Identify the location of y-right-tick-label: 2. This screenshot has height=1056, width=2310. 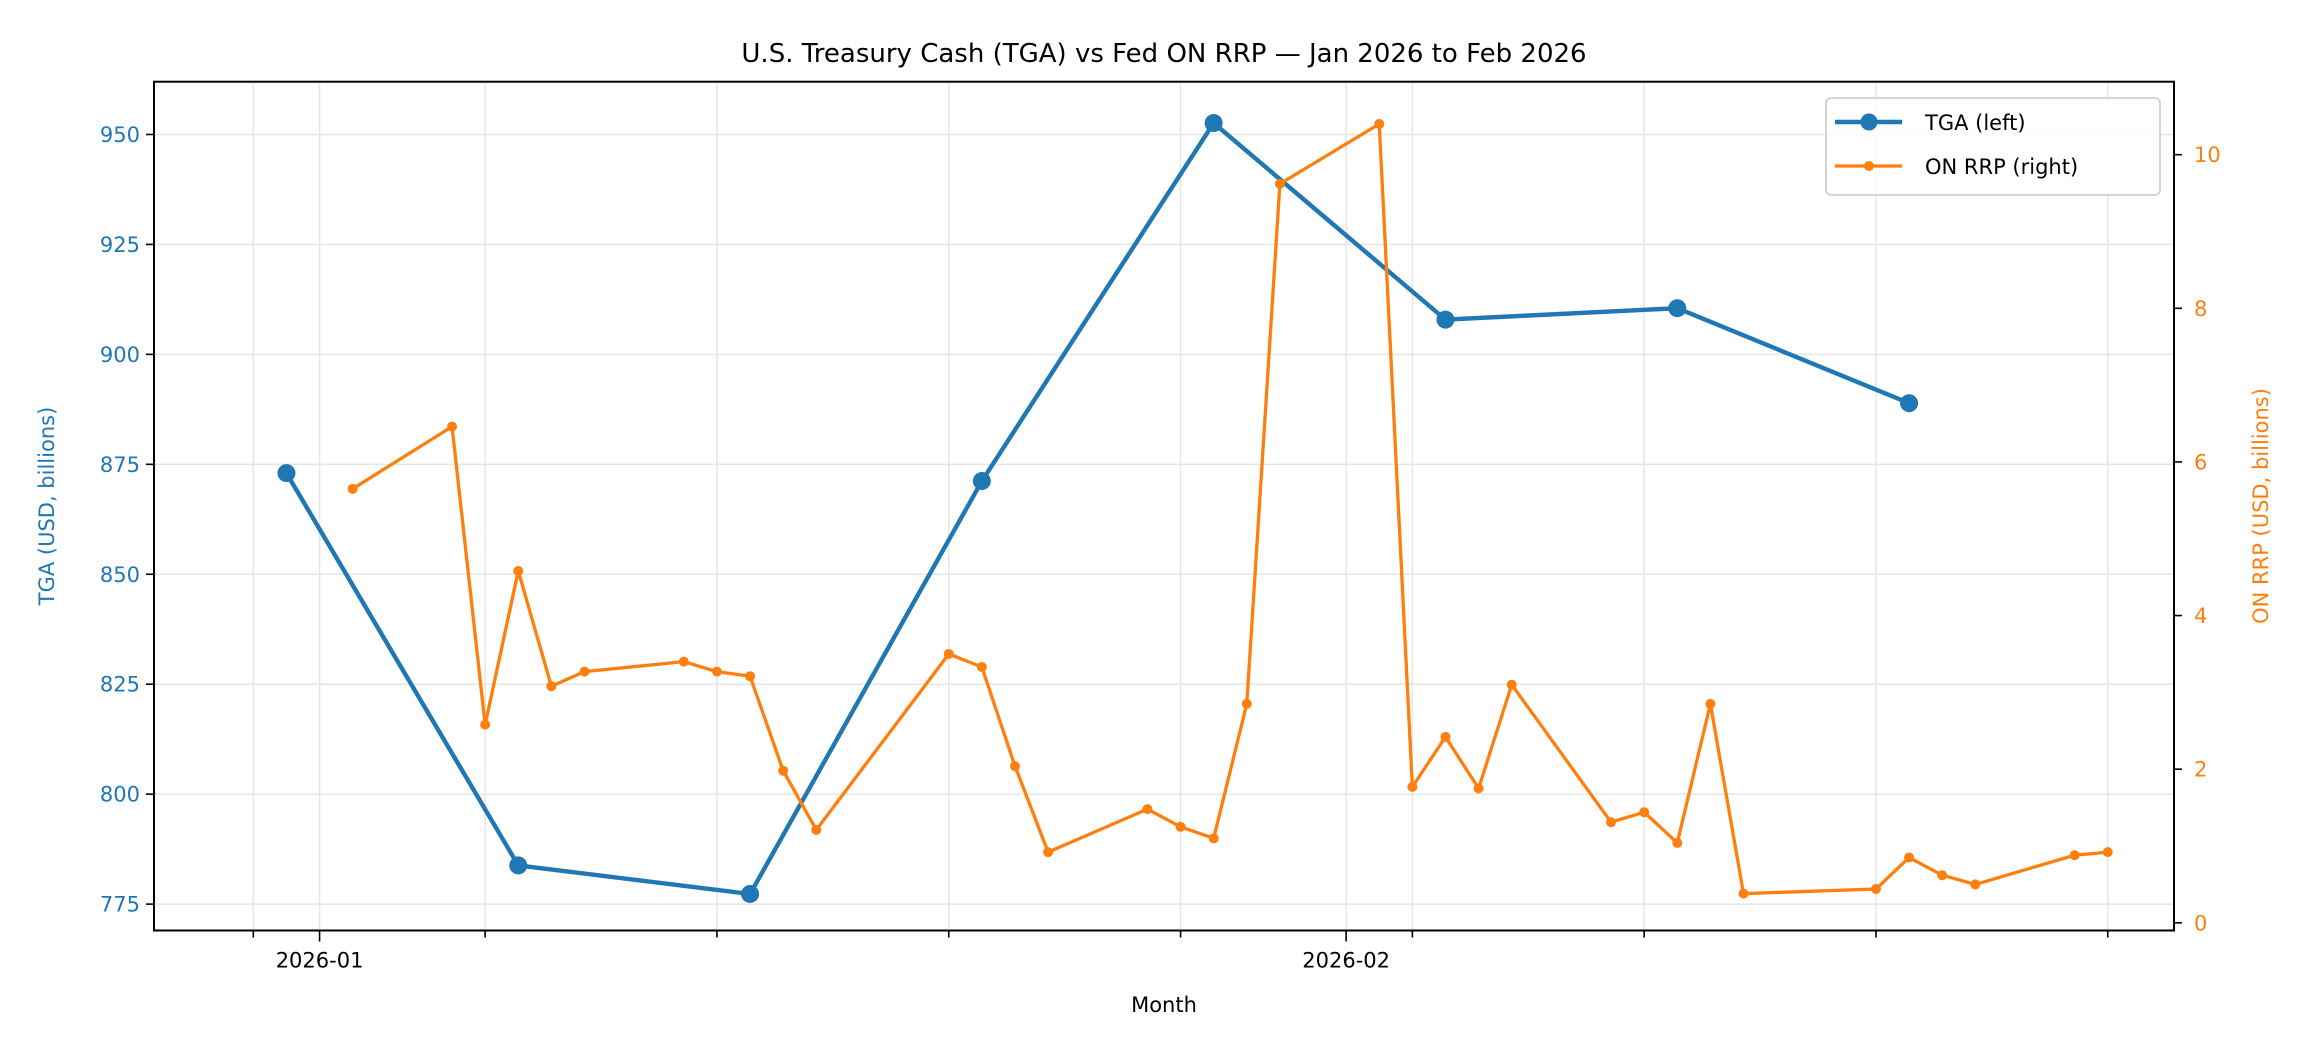
(2200, 770).